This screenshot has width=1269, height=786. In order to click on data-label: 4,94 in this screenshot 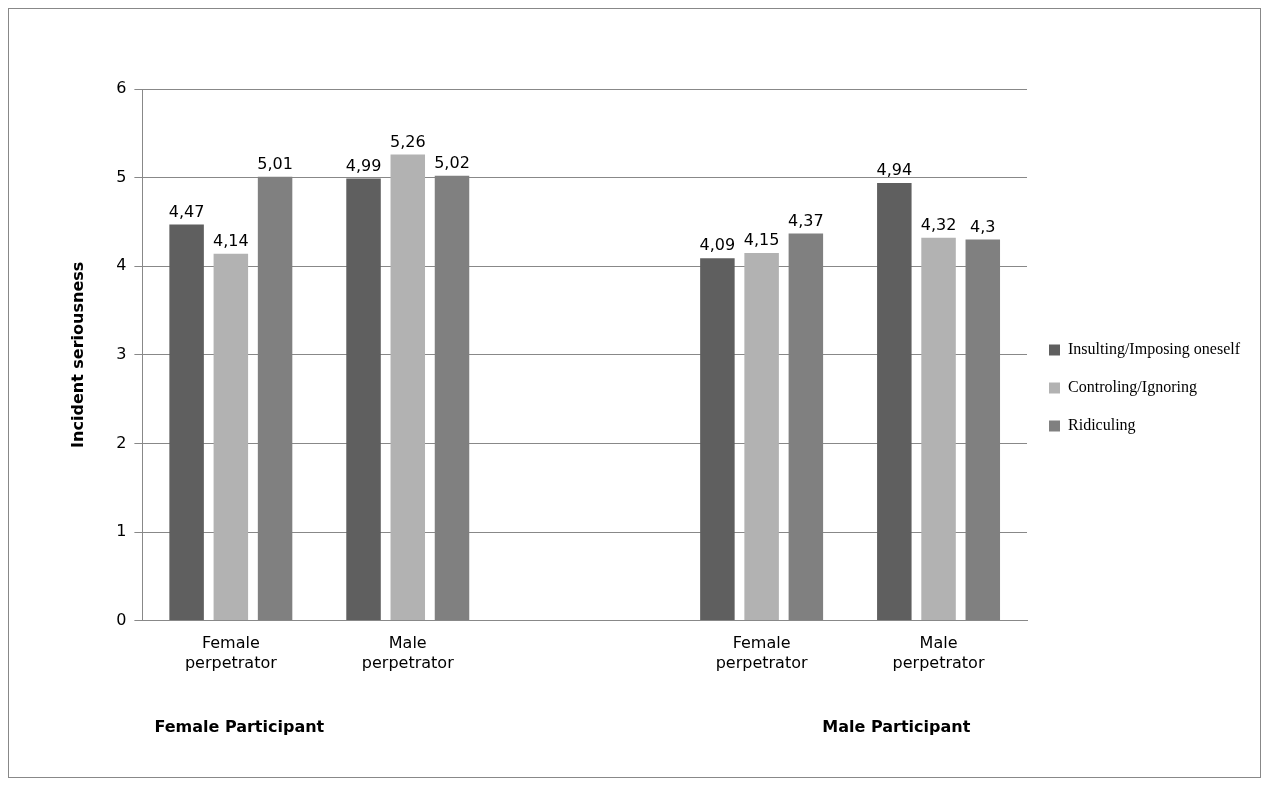, I will do `click(894, 170)`.